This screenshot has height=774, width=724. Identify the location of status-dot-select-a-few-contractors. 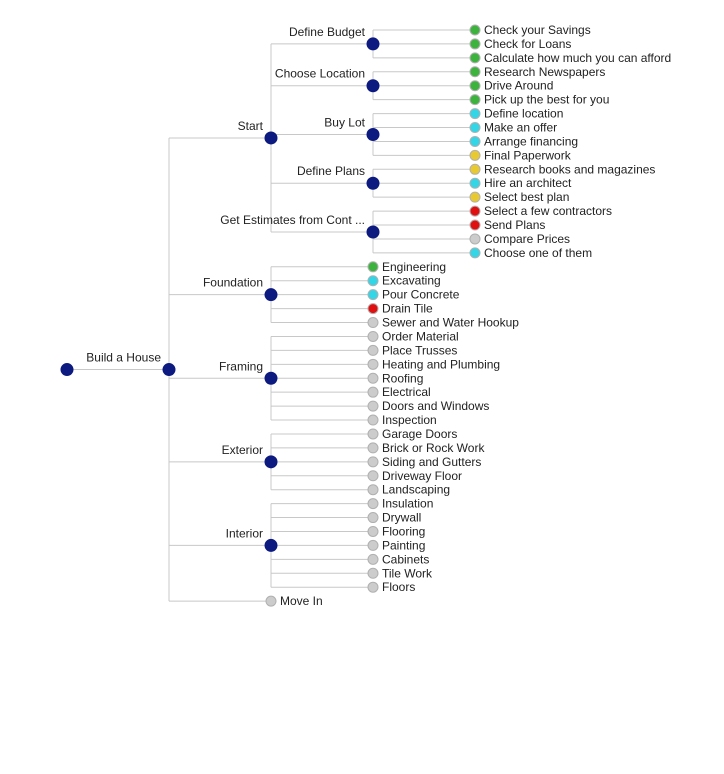
(475, 211).